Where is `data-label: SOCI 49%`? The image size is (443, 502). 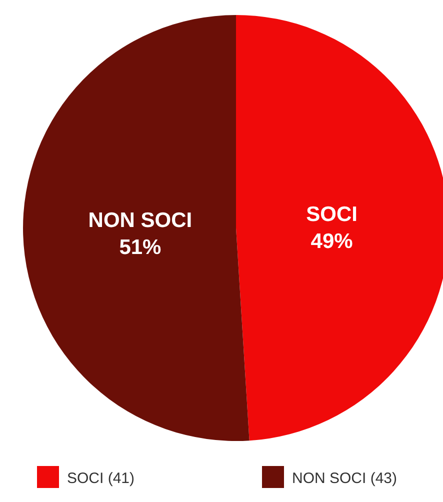 data-label: SOCI 49% is located at coordinates (332, 227).